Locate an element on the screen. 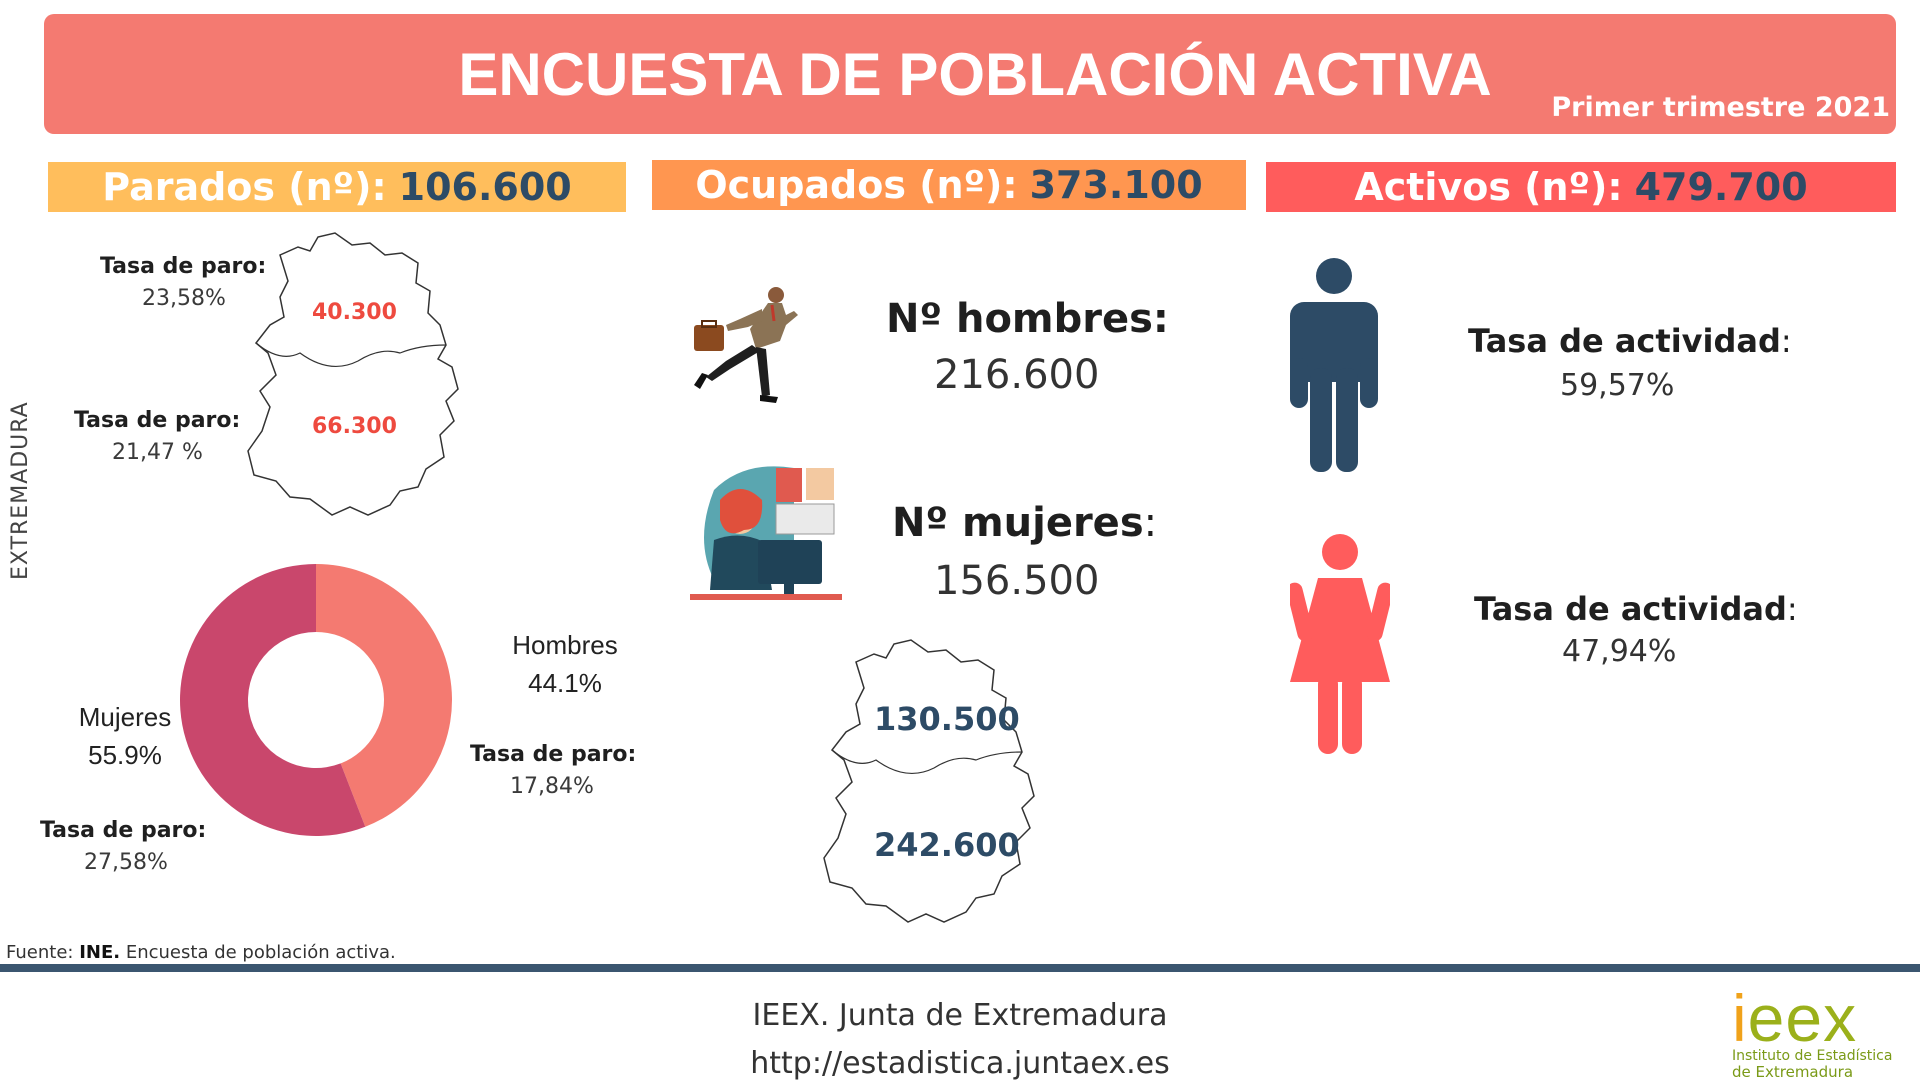 The height and width of the screenshot is (1088, 1920). women-legend-label: Mujeres is located at coordinates (125, 717).